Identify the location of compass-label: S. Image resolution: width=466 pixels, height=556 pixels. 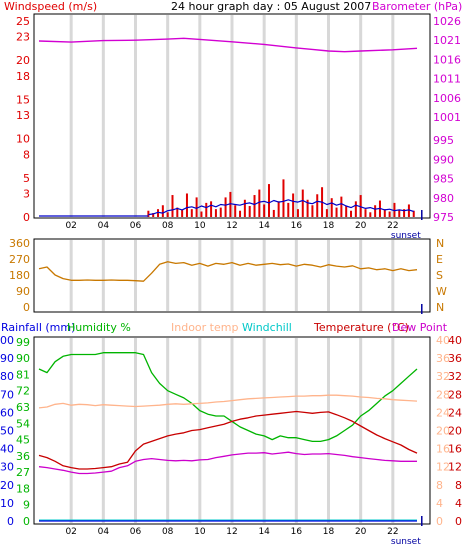
(439, 275).